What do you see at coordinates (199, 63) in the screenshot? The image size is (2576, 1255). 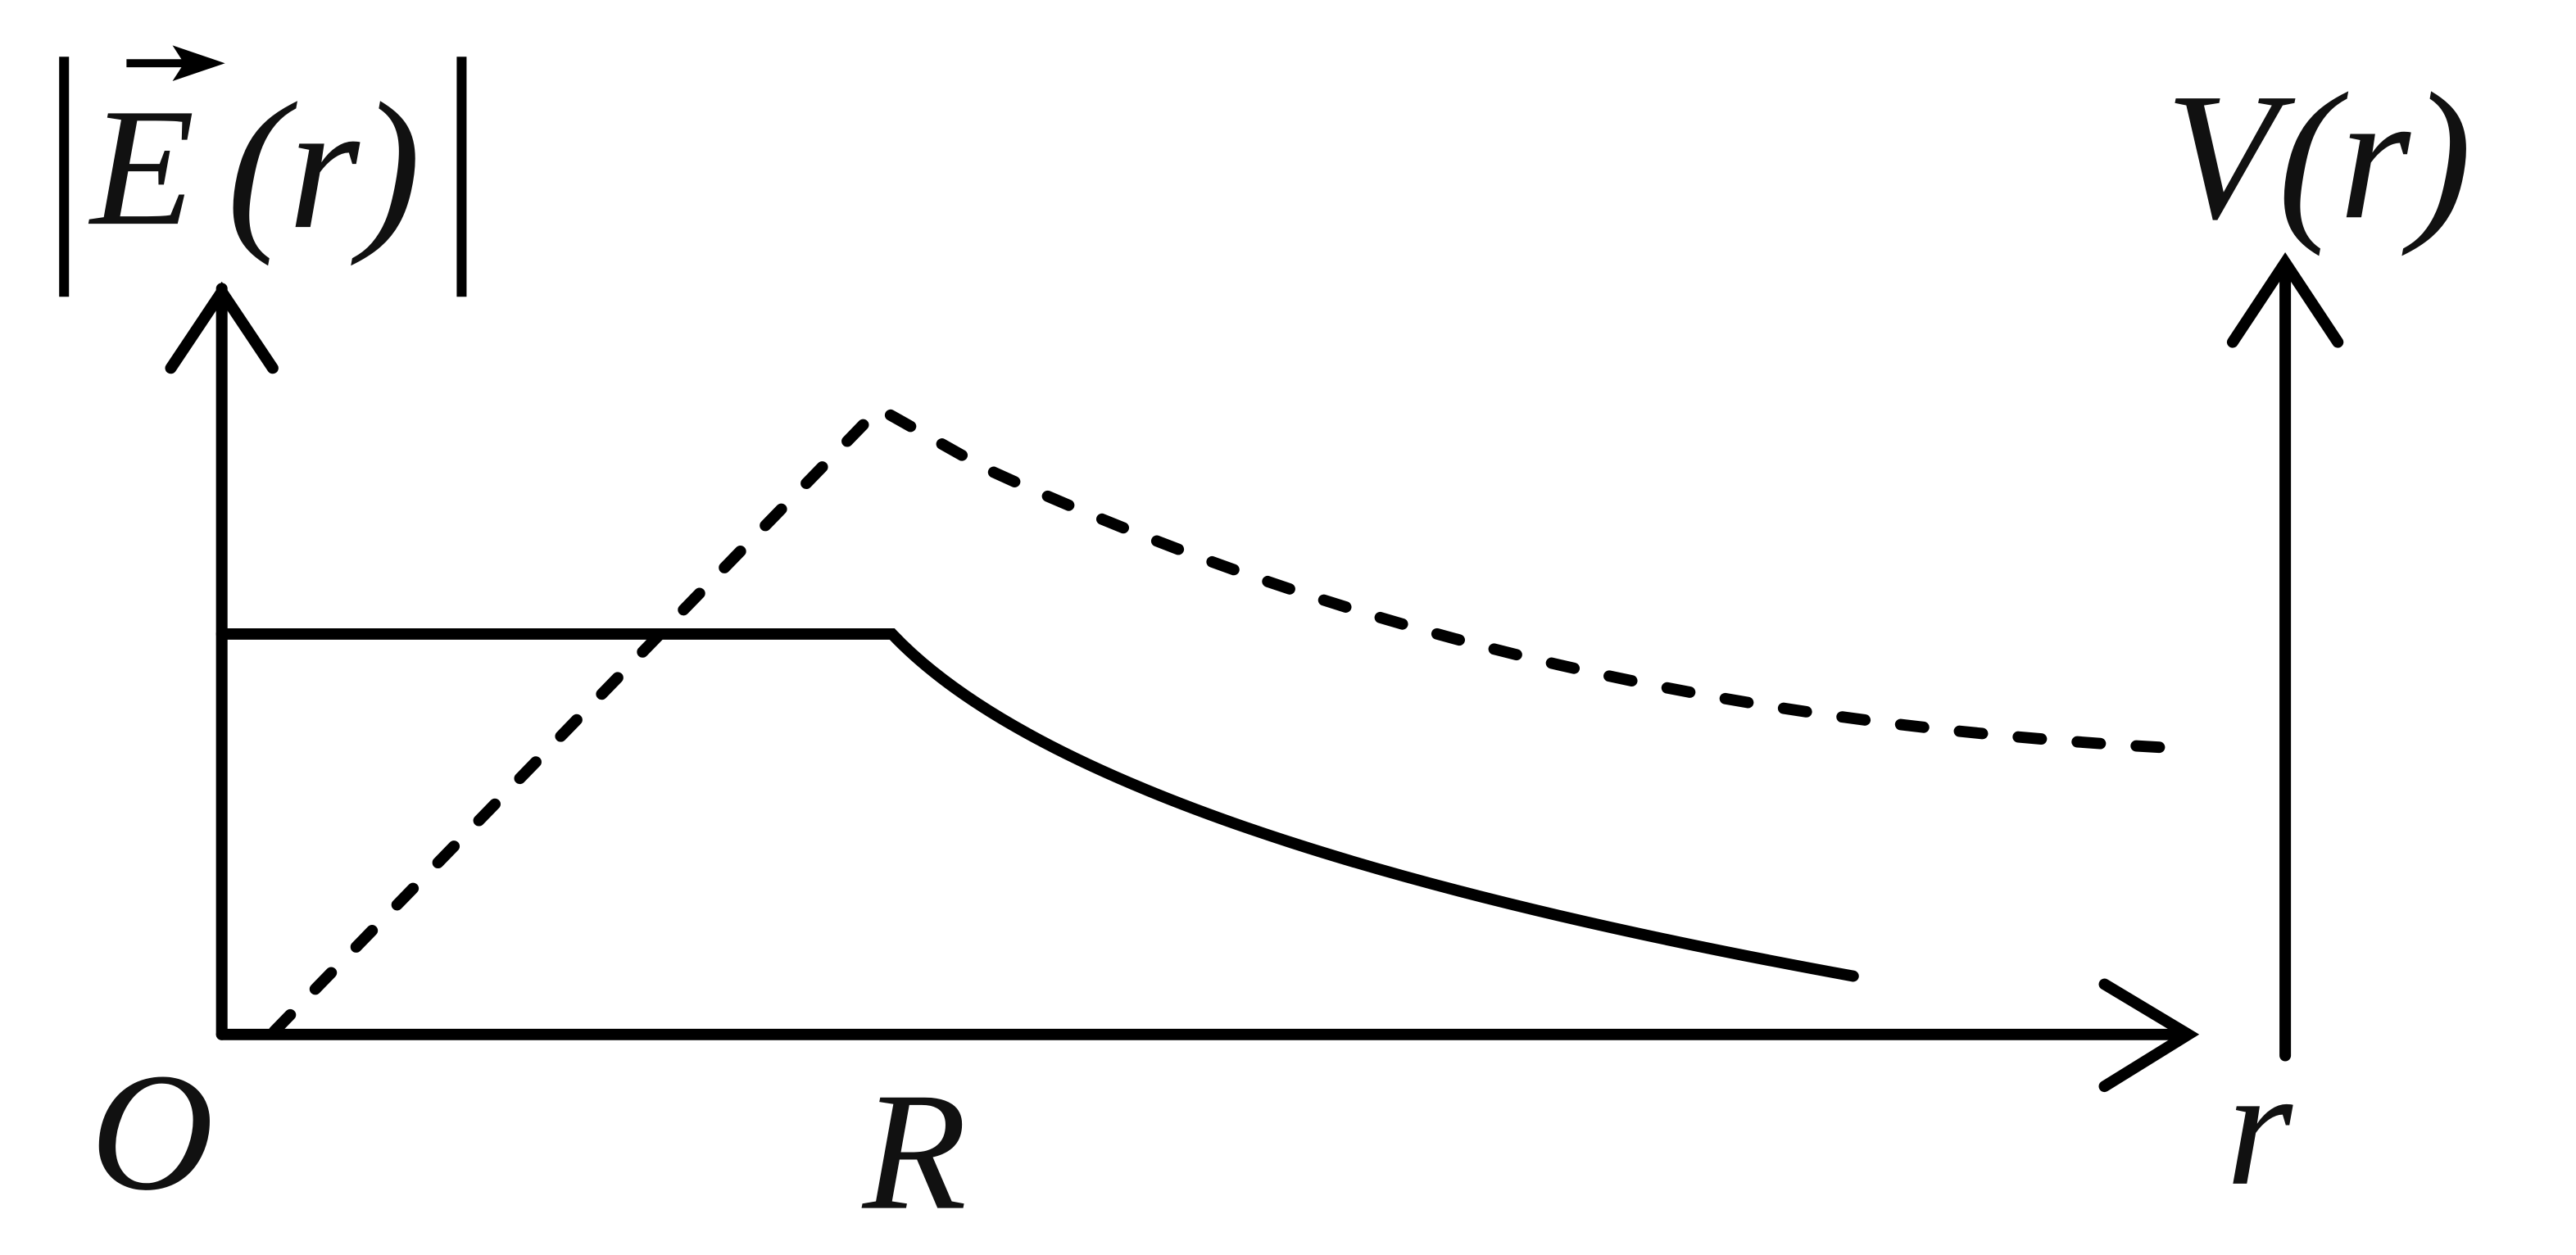 I see `vector-arrow-head` at bounding box center [199, 63].